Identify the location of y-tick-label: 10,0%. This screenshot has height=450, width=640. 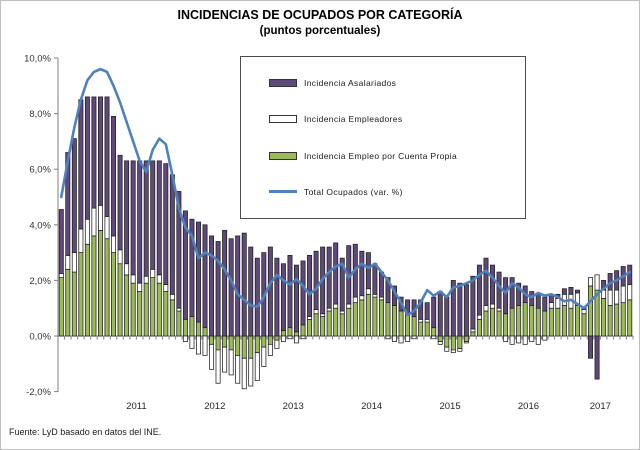
(37, 59).